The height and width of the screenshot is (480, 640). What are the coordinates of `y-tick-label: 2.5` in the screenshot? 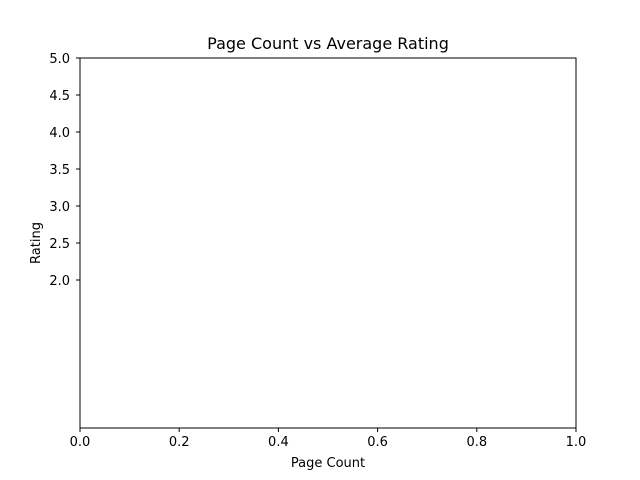 It's located at (59, 244).